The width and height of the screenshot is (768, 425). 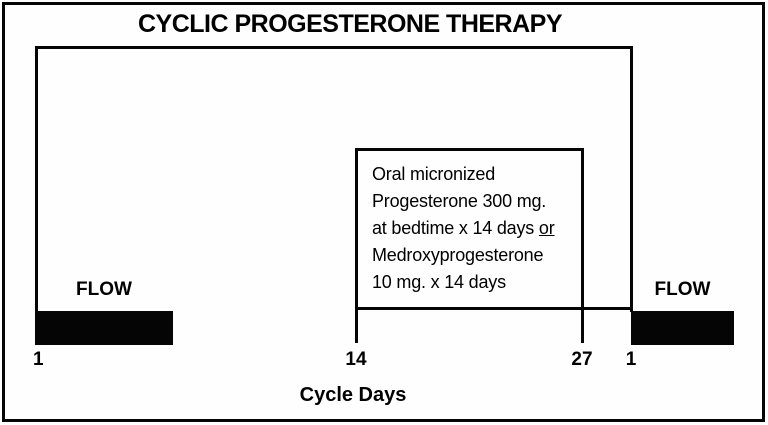 What do you see at coordinates (631, 359) in the screenshot?
I see `tick-label-day1-right: 1` at bounding box center [631, 359].